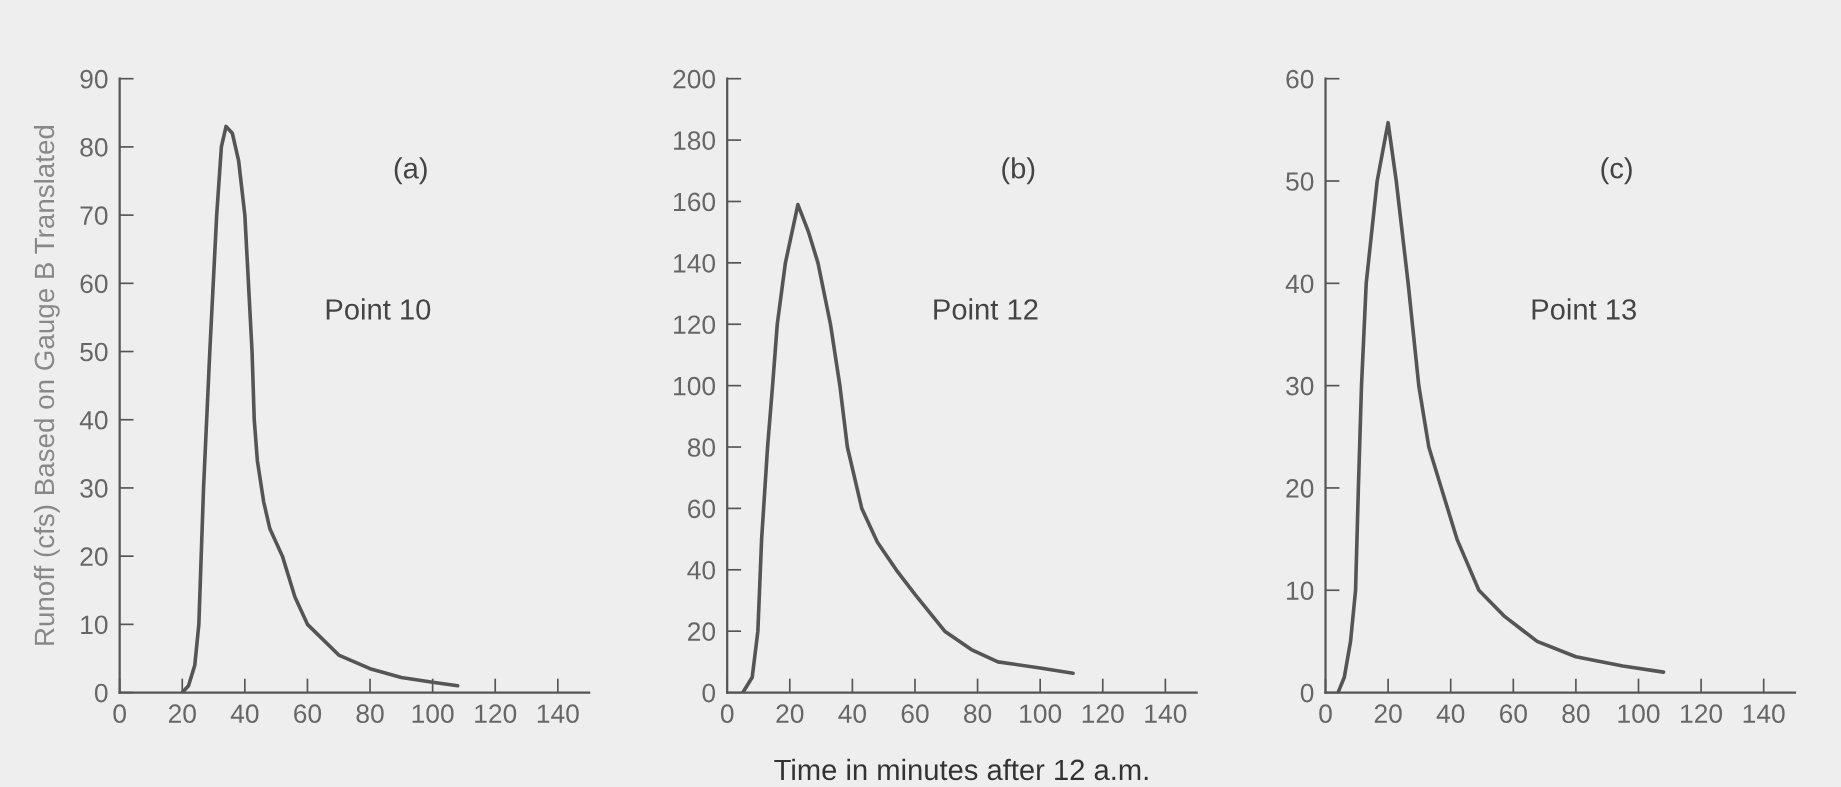 Image resolution: width=1841 pixels, height=787 pixels. I want to click on annotation: (c), so click(1616, 171).